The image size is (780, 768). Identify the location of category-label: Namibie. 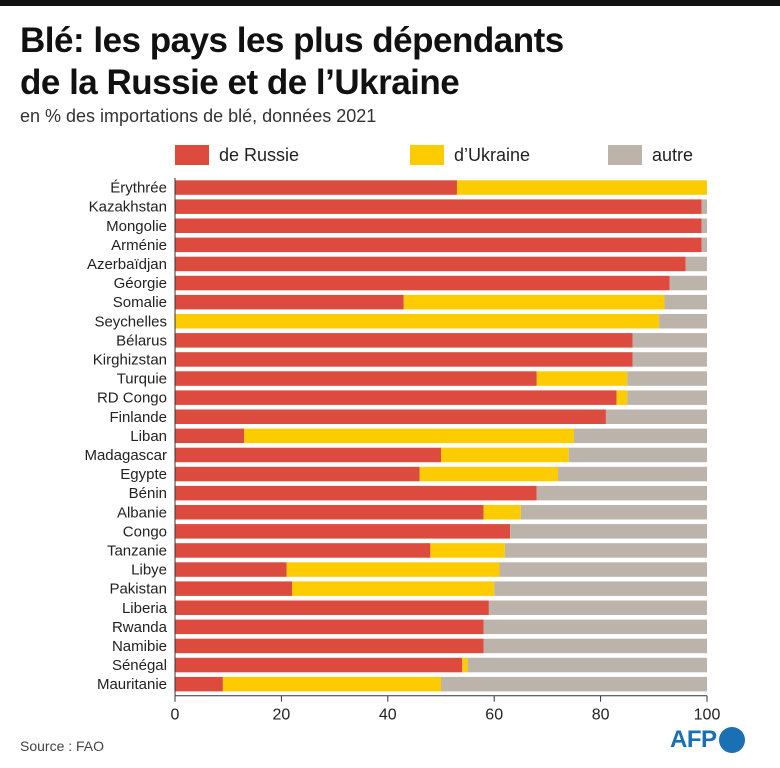
(139, 646).